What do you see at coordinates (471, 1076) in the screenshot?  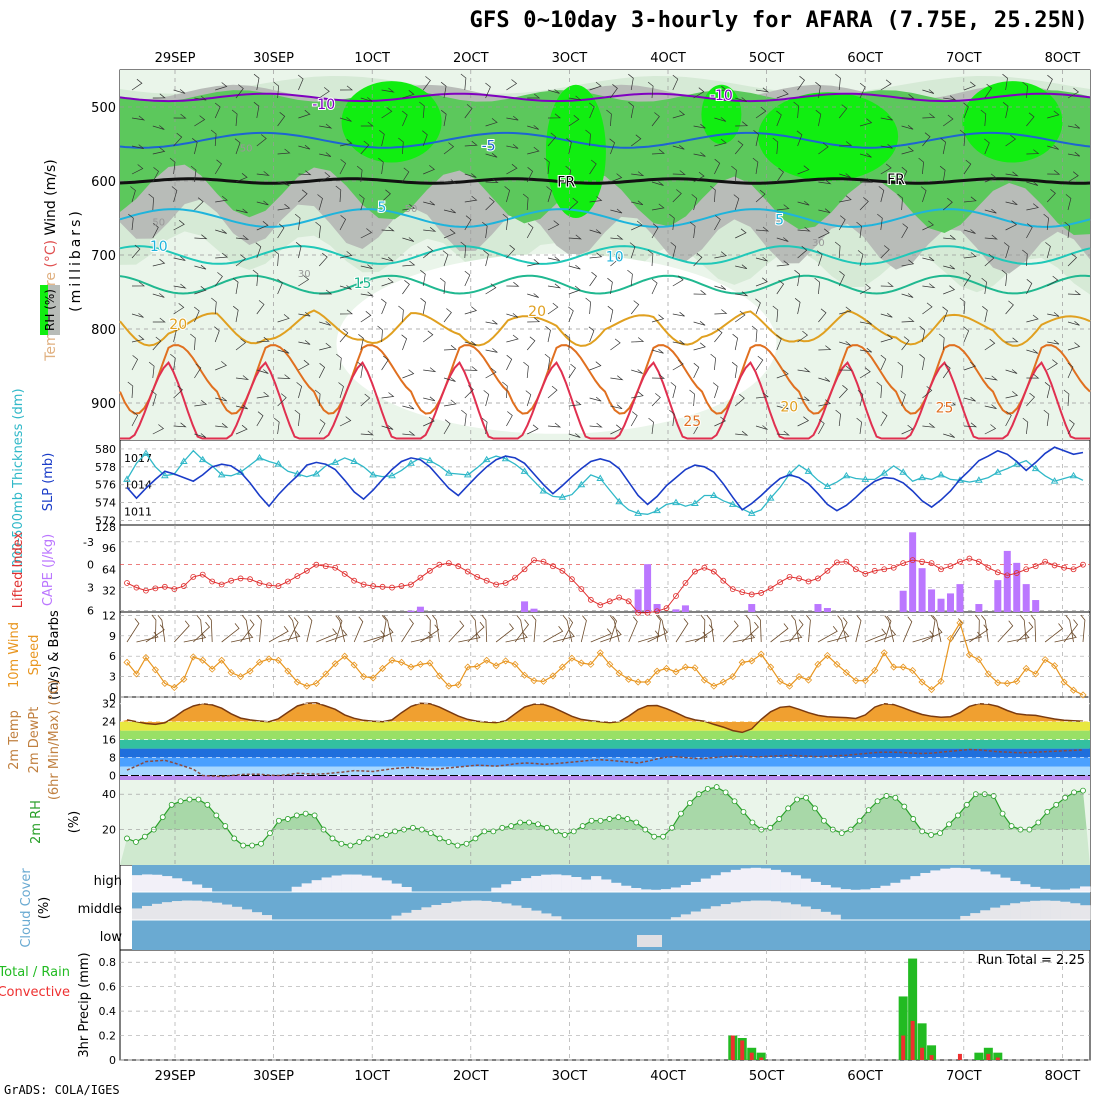 I see `date-label-bottom: 2OCT` at bounding box center [471, 1076].